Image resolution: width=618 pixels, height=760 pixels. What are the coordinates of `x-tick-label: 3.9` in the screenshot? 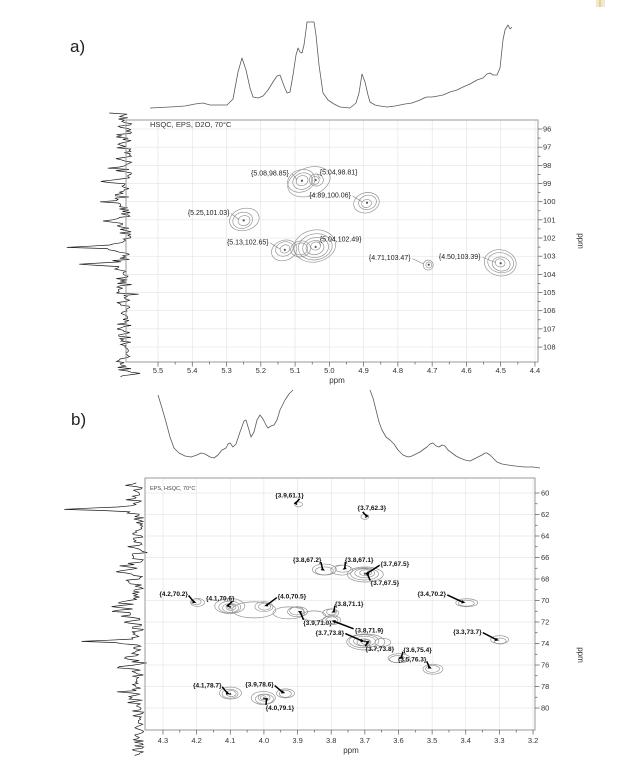 It's located at (297, 740).